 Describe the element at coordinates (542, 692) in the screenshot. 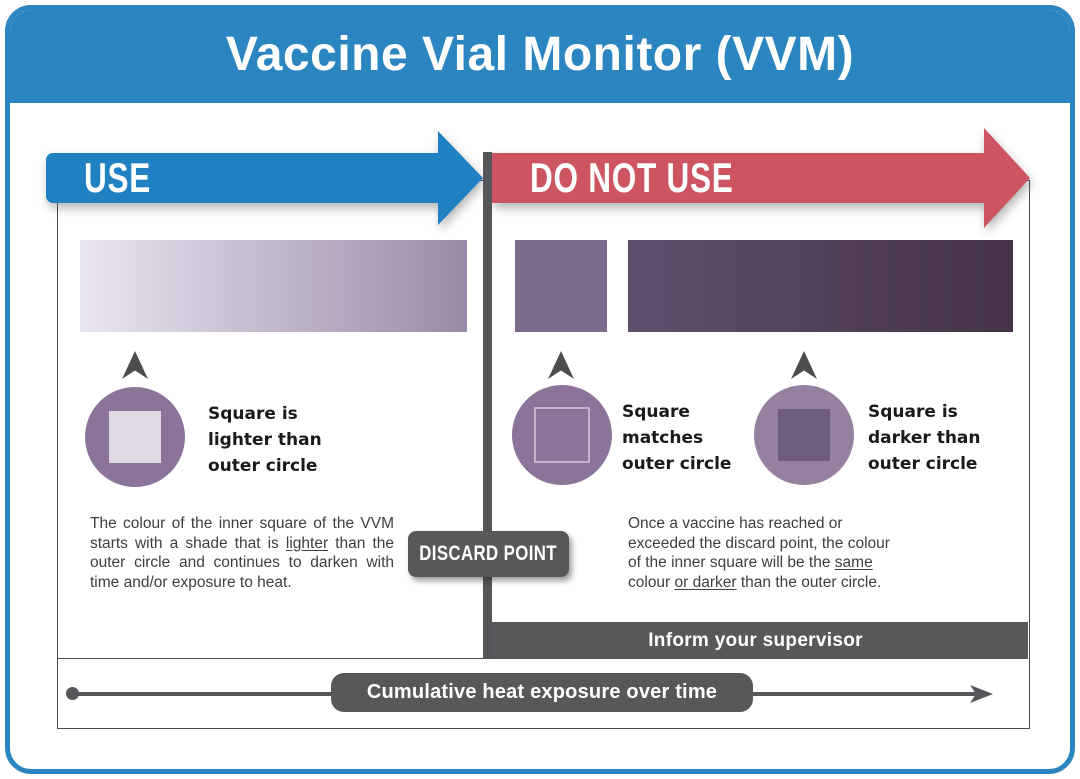

I see `timeline-label-pill: Cumulative heat exposure over time` at that location.